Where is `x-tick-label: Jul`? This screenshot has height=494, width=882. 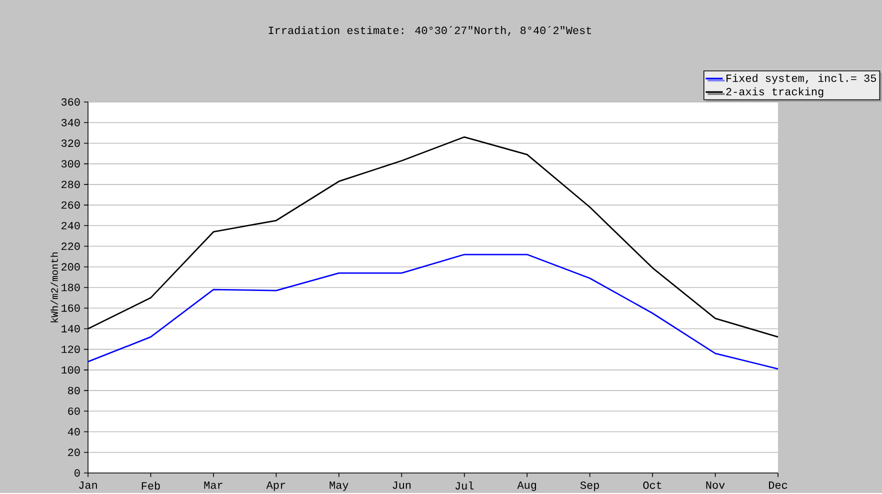 x-tick-label: Jul is located at coordinates (464, 485).